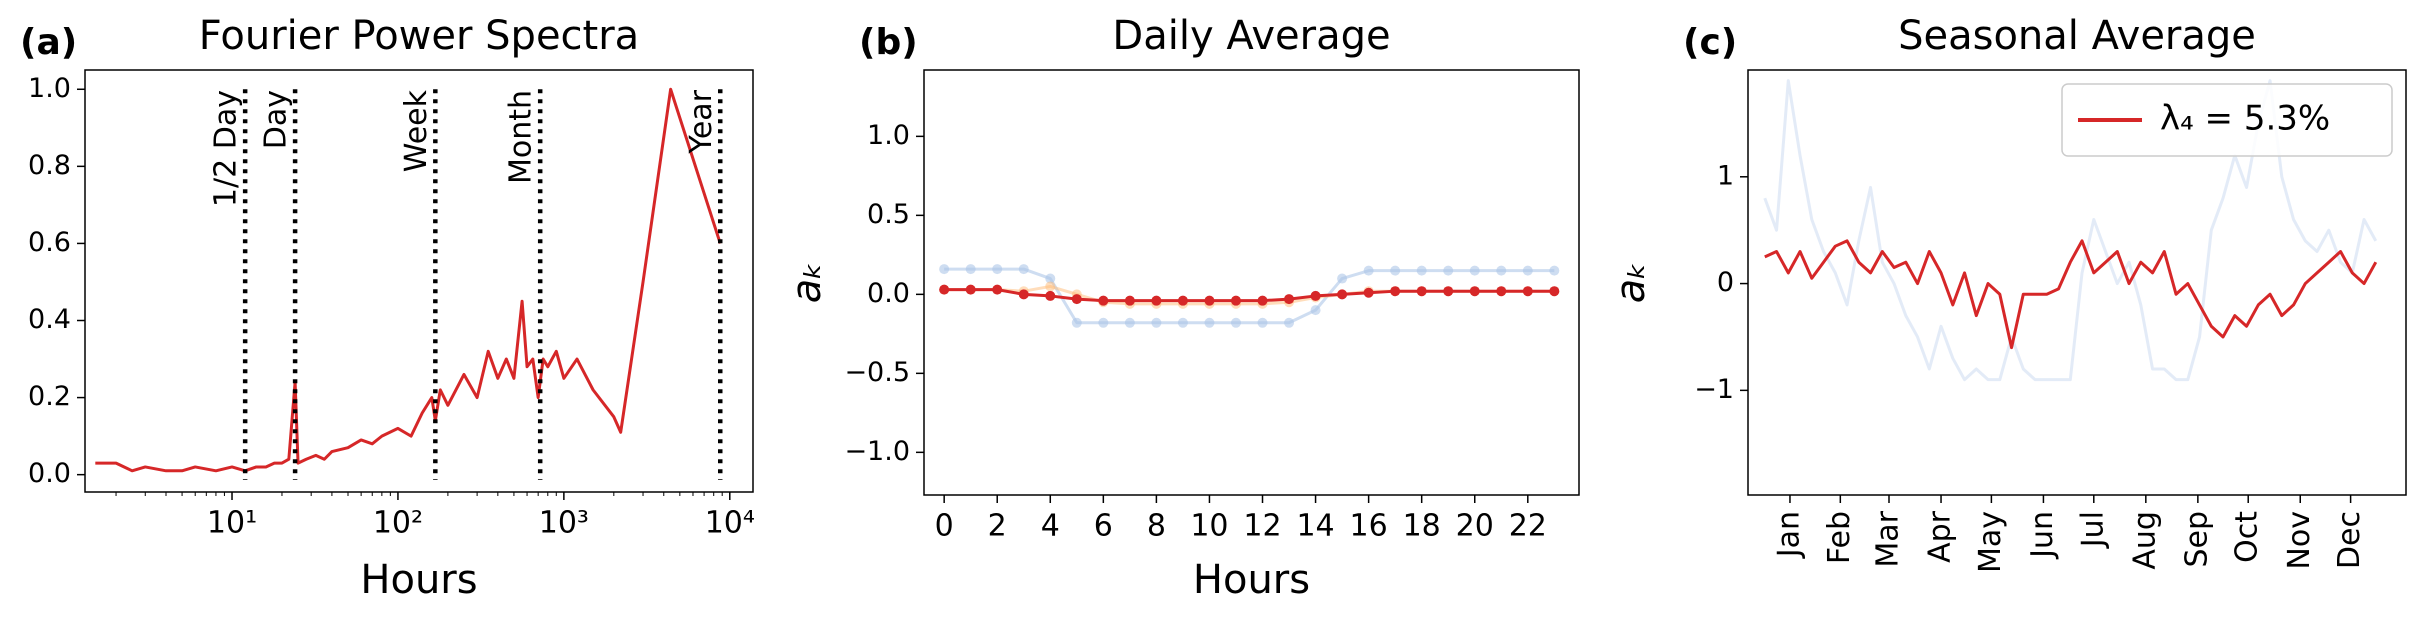 The height and width of the screenshot is (623, 2426). I want to click on x-tick-label: Dec, so click(2349, 540).